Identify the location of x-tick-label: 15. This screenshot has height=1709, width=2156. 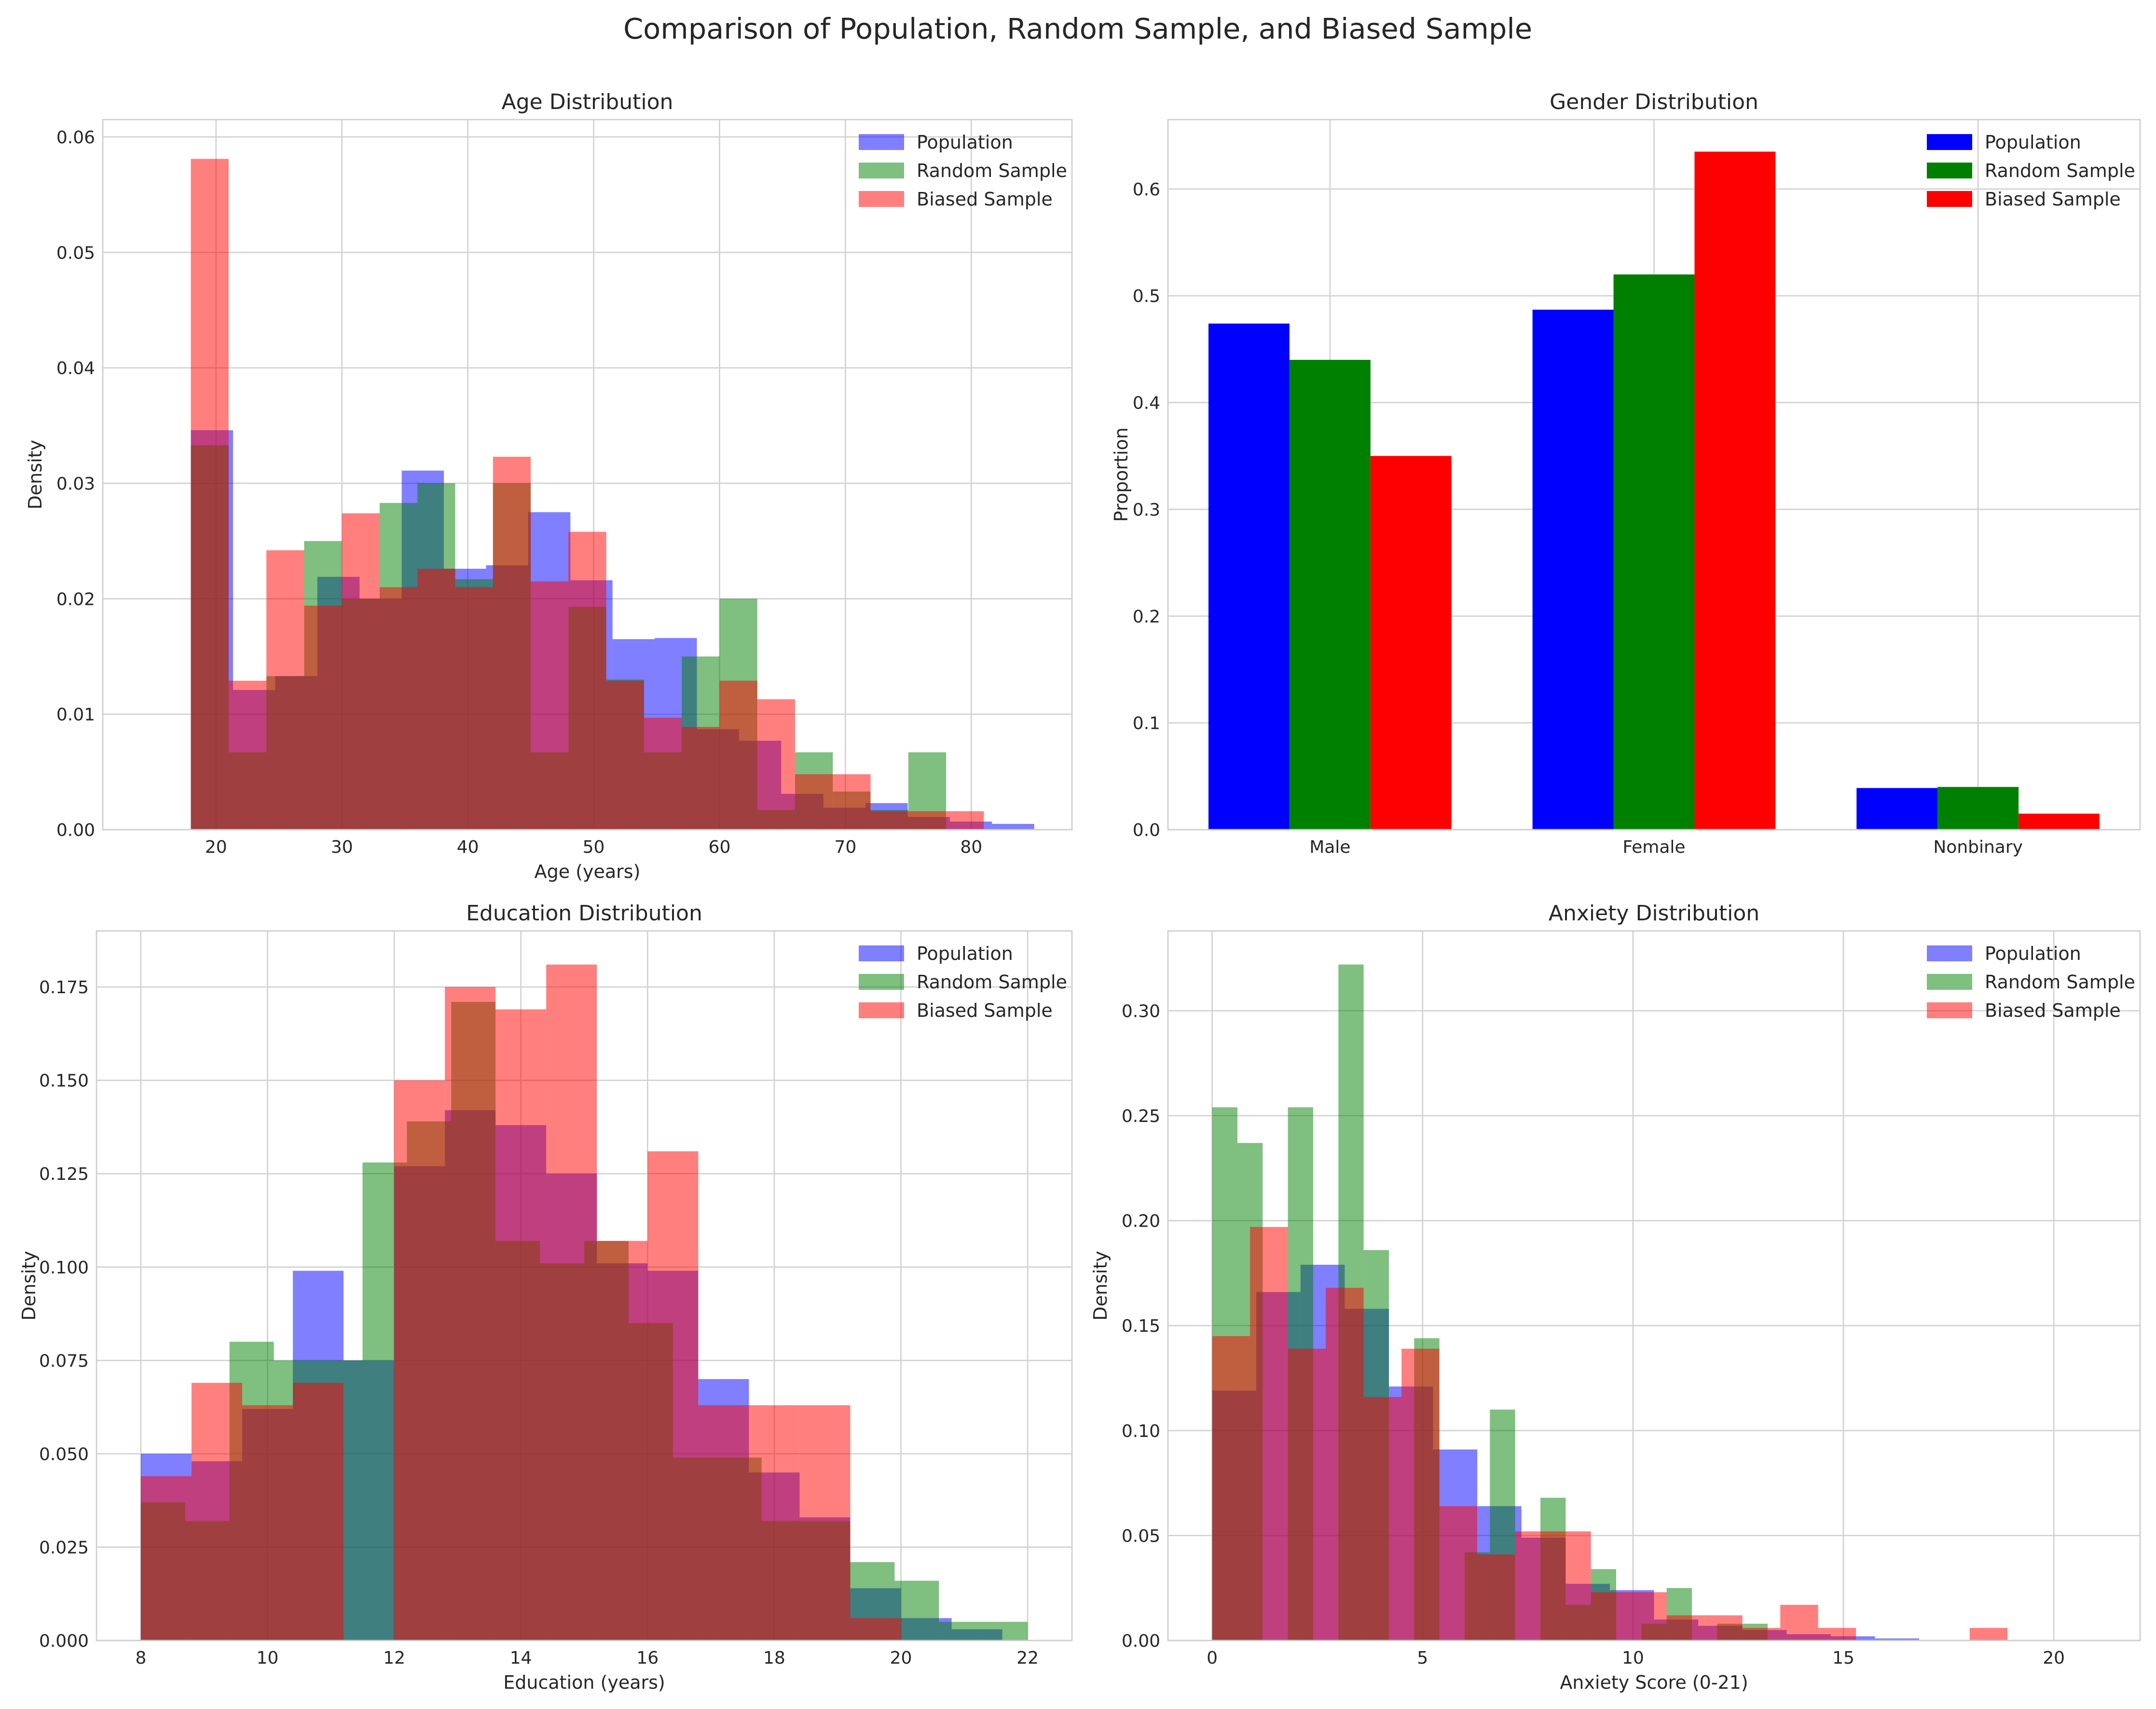
(1843, 1658).